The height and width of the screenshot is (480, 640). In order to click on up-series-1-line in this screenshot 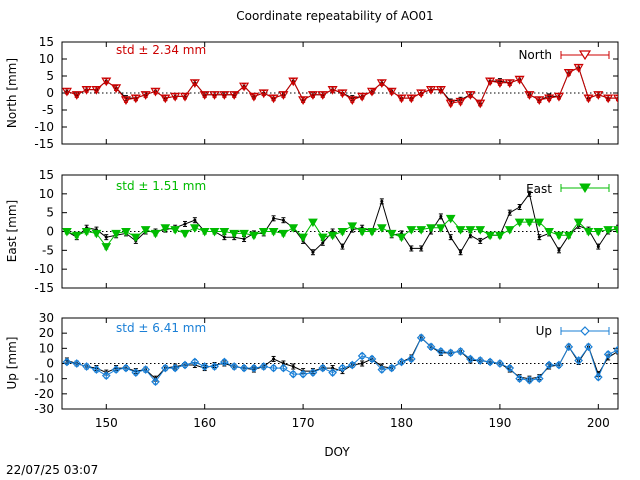, I will do `click(342, 359)`.